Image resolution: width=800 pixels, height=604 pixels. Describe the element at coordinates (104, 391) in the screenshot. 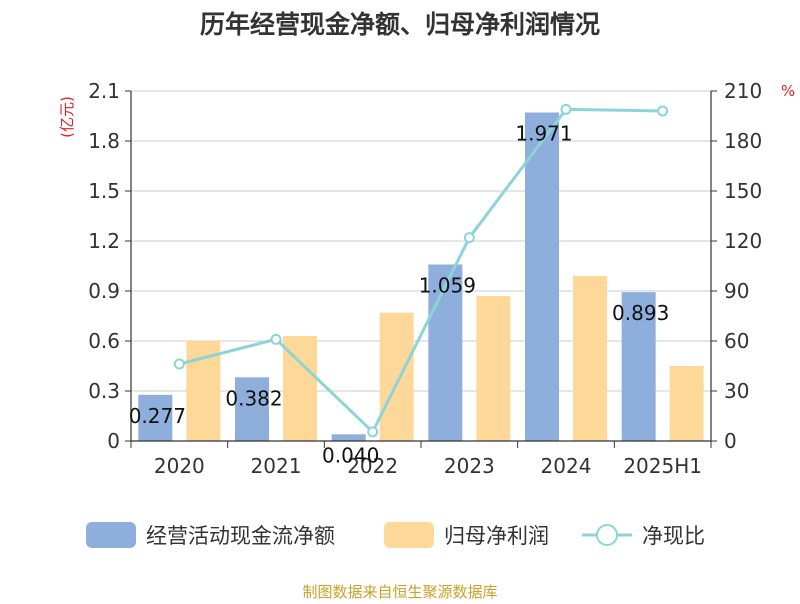

I see `left-axis-tick-label: 0.3` at that location.